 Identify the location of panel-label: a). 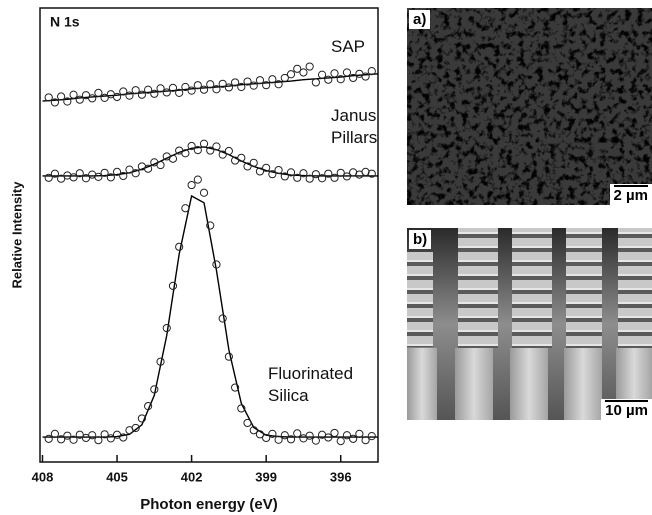
(420, 19).